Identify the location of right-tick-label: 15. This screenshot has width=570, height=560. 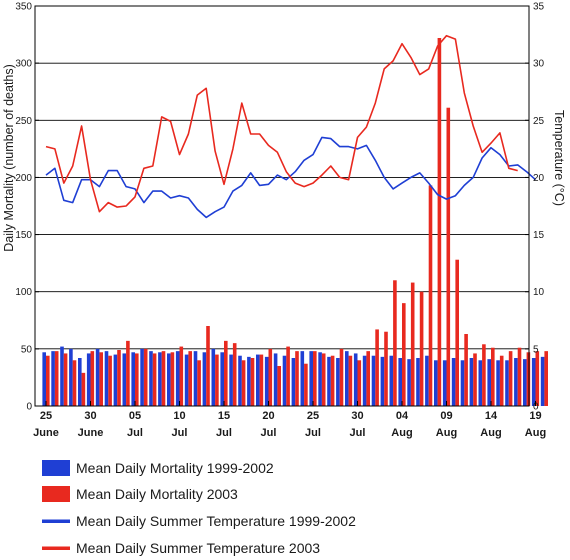
(539, 235).